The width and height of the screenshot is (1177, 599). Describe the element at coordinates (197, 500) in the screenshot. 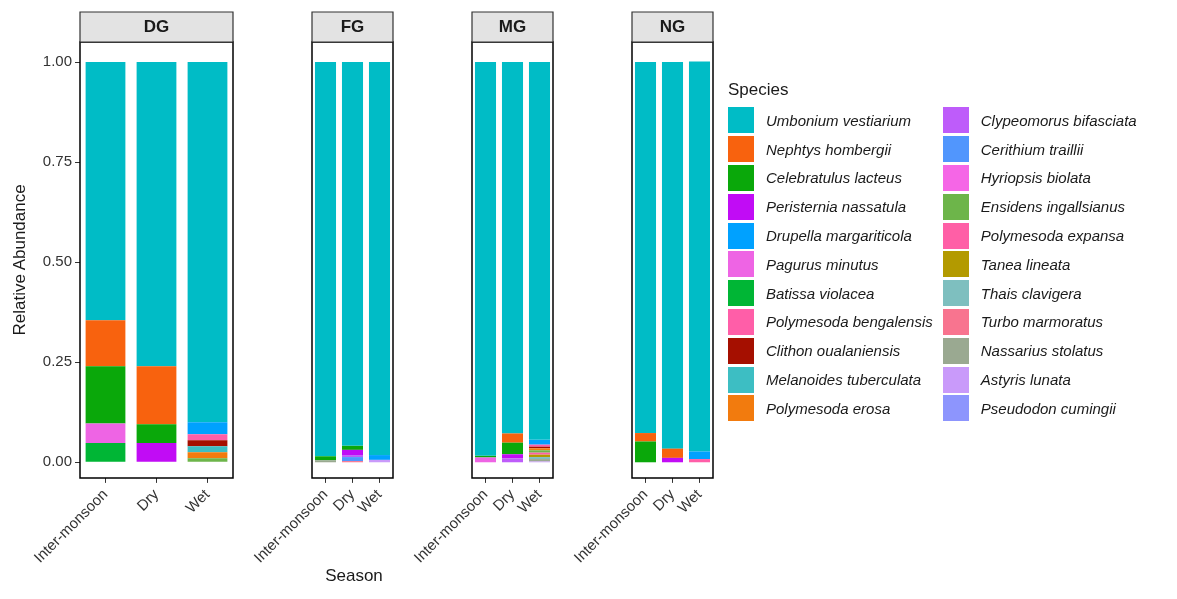

I see `x-tick-label: Wet` at that location.